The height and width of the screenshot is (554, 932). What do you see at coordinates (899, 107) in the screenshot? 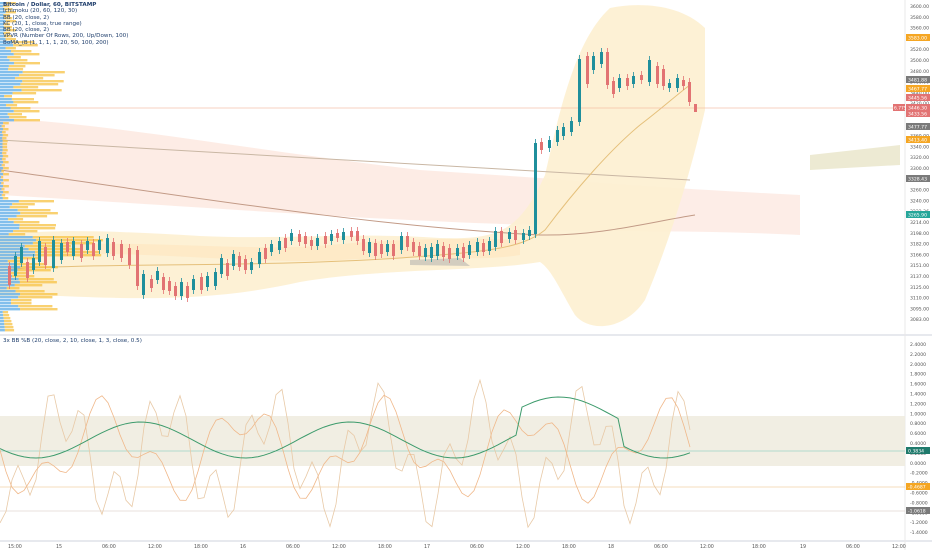
I see `current-price-marker` at bounding box center [899, 107].